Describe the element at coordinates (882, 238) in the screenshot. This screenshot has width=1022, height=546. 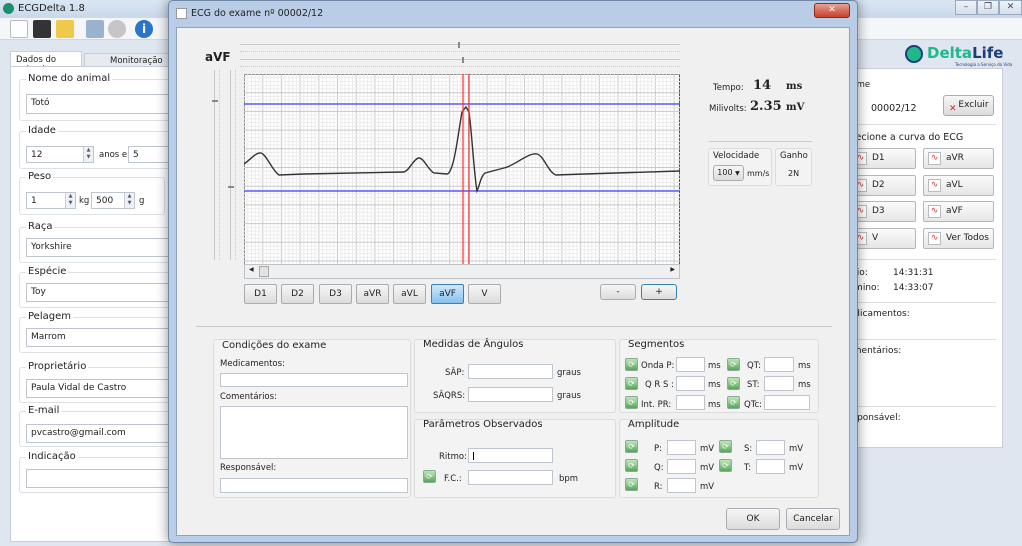
I see `curve-button-v: ∿ V` at that location.